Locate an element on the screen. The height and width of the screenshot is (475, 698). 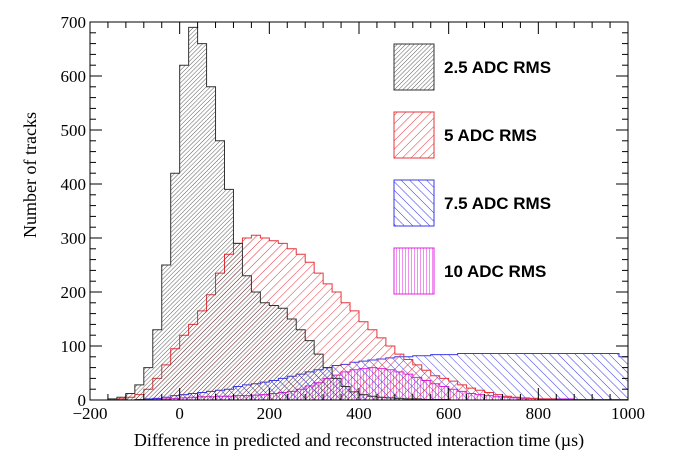
legend-swatch-10-adc is located at coordinates (414, 271).